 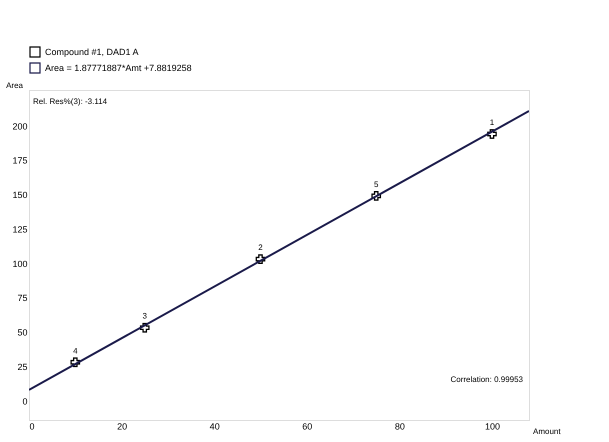 What do you see at coordinates (399, 427) in the screenshot?
I see `x-tick-label: 80` at bounding box center [399, 427].